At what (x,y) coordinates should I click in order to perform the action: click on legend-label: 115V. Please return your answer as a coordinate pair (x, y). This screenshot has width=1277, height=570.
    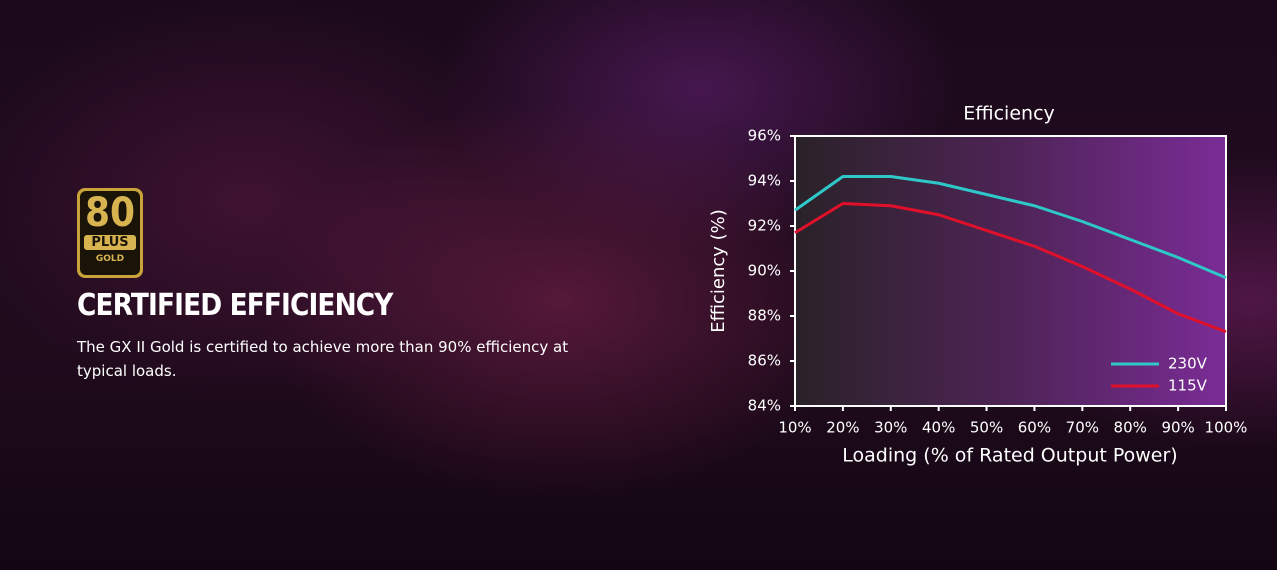
    Looking at the image, I should click on (1188, 386).